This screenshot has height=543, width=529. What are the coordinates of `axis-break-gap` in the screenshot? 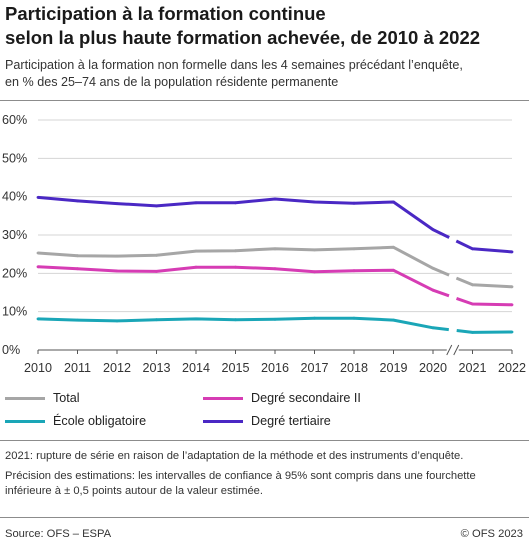 It's located at (452, 350).